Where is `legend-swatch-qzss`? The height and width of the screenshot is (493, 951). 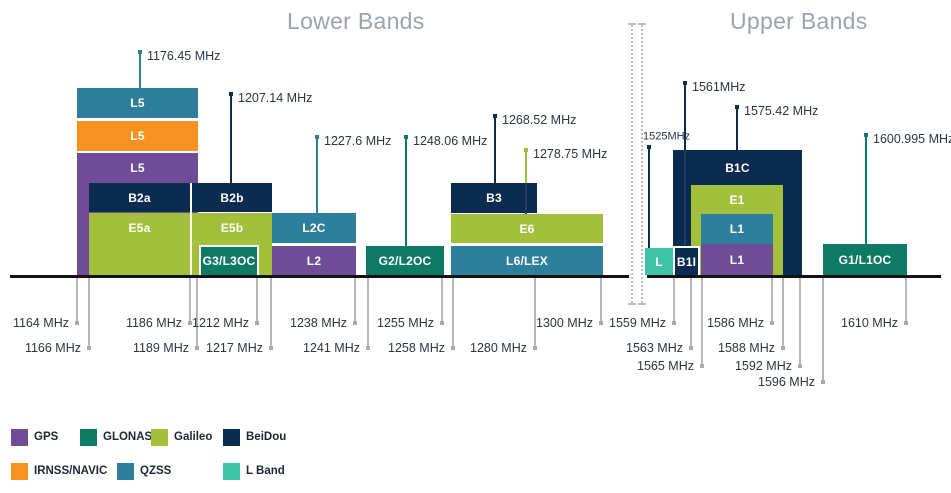 legend-swatch-qzss is located at coordinates (125, 471).